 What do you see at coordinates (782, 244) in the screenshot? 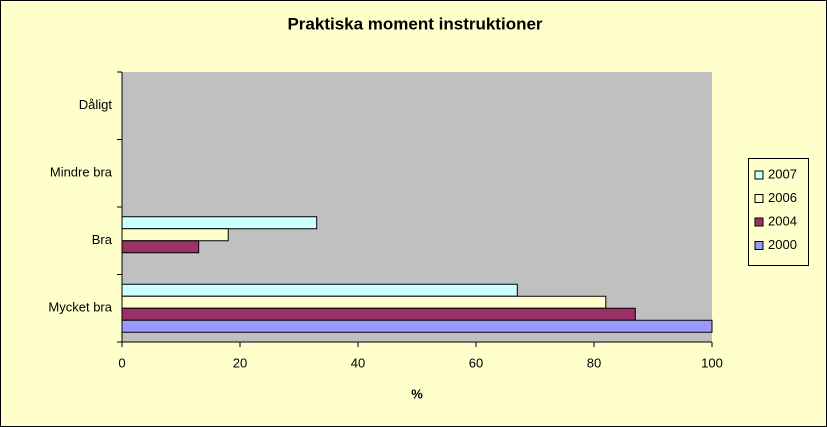
I see `legend-label: 2000` at bounding box center [782, 244].